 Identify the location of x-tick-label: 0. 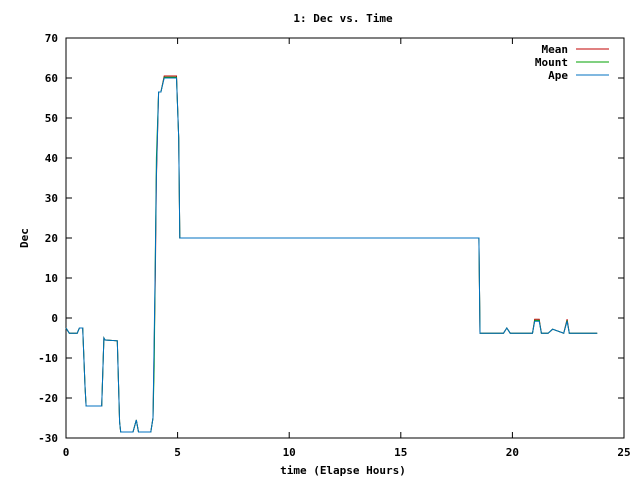
(66, 452).